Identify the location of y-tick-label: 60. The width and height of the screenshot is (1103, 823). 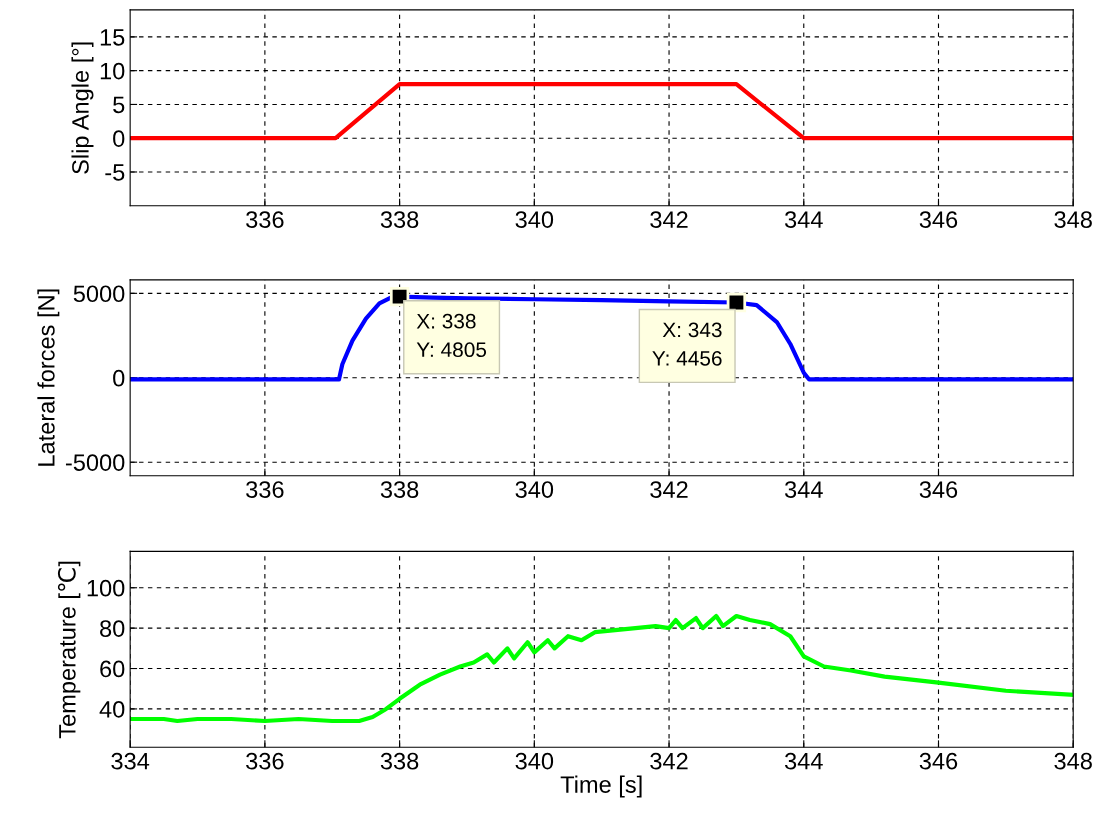
(112, 669).